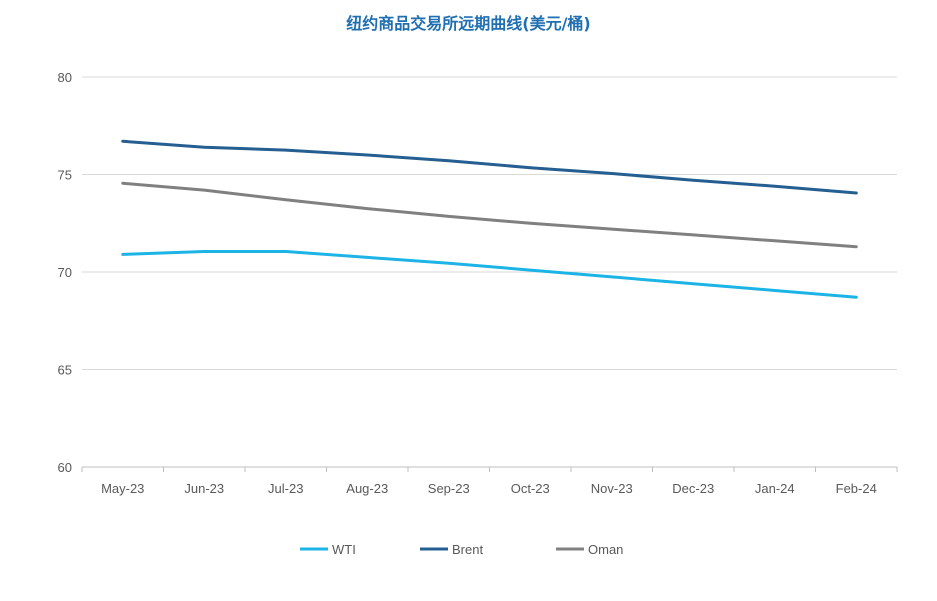  Describe the element at coordinates (449, 488) in the screenshot. I see `x-tick-label: Sep-23` at that location.